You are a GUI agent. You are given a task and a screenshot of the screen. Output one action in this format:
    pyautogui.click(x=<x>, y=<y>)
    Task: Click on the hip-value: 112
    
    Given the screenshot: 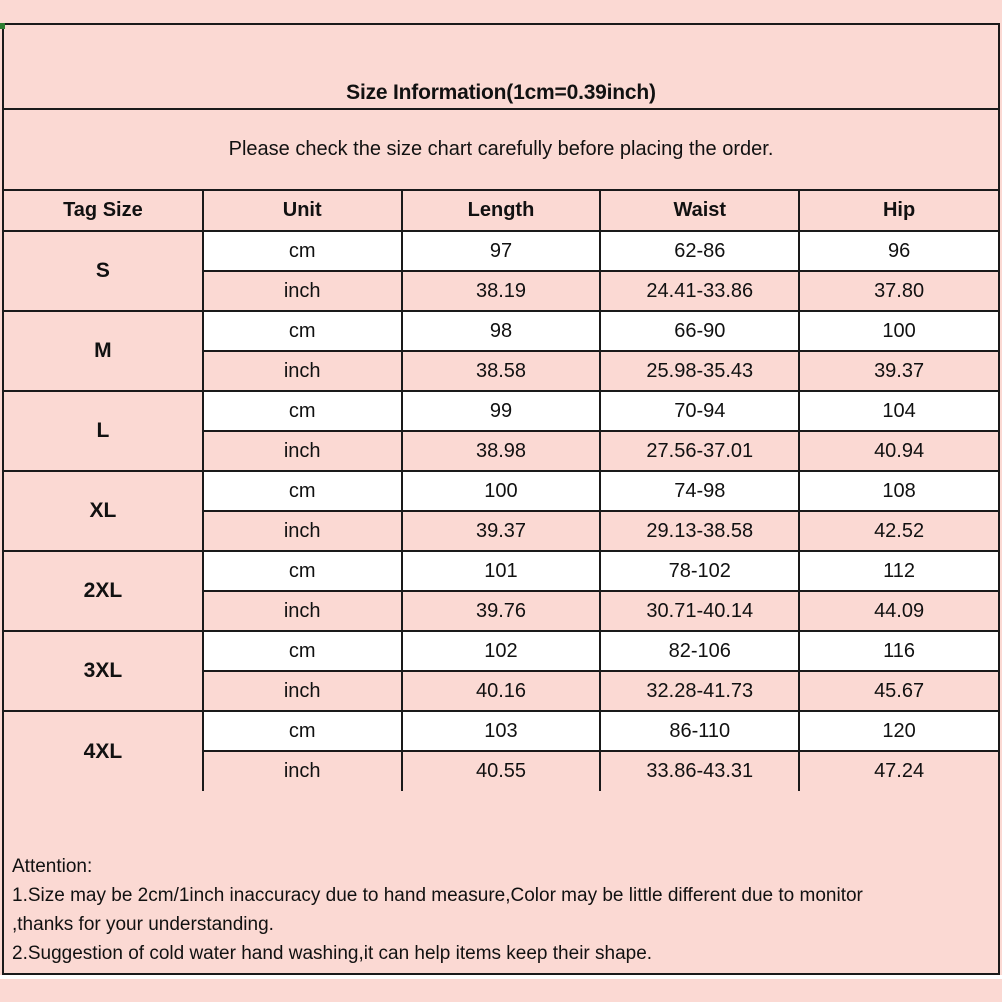 What is the action you would take?
    pyautogui.click(x=898, y=571)
    